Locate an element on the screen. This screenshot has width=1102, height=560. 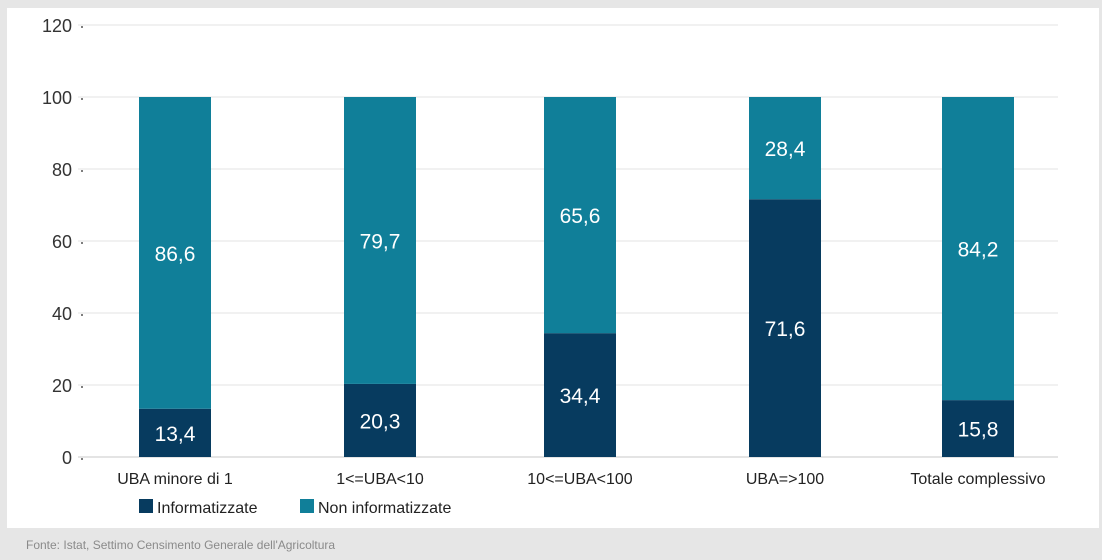
y-tick-label: 0 is located at coordinates (67, 458).